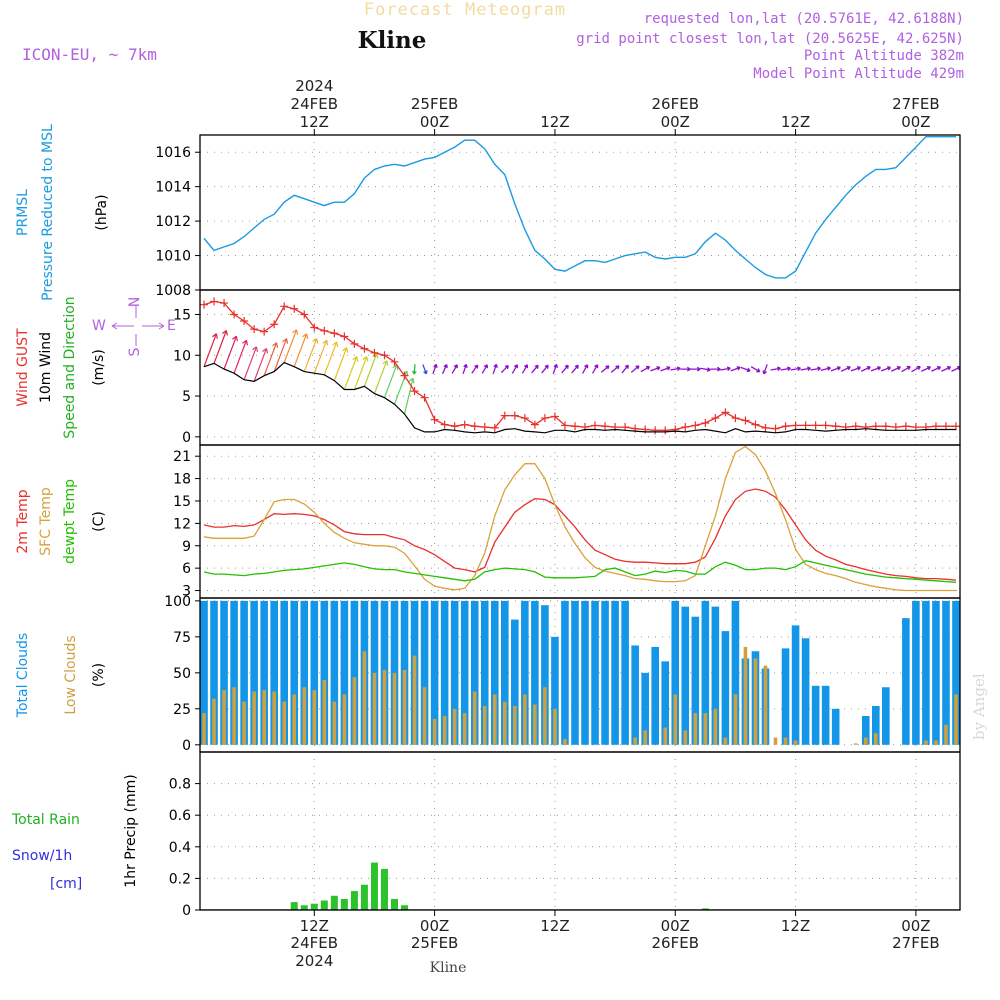  Describe the element at coordinates (42, 856) in the screenshot. I see `series-label: Snow/1h` at that location.